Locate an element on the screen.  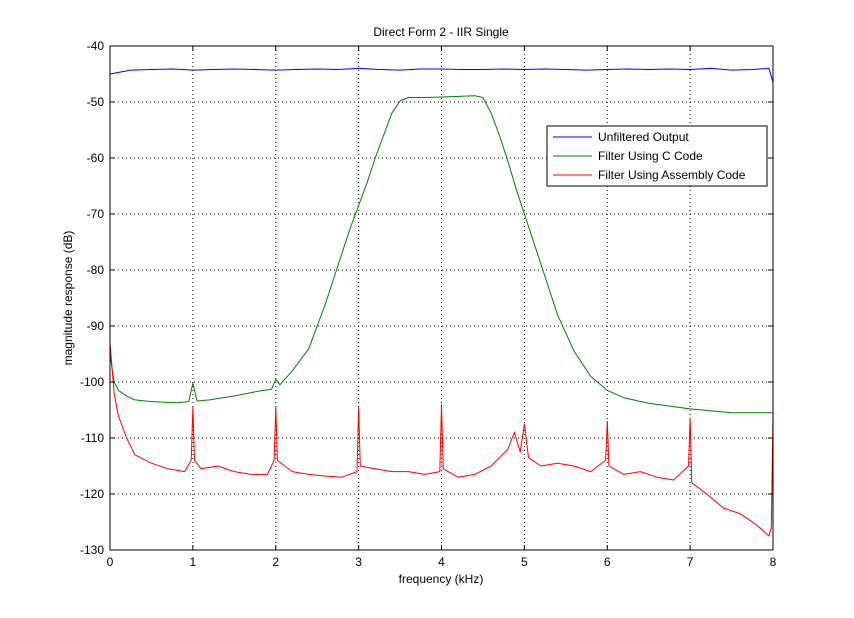
legend-label: Filter Using Assembly Code is located at coordinates (672, 175).